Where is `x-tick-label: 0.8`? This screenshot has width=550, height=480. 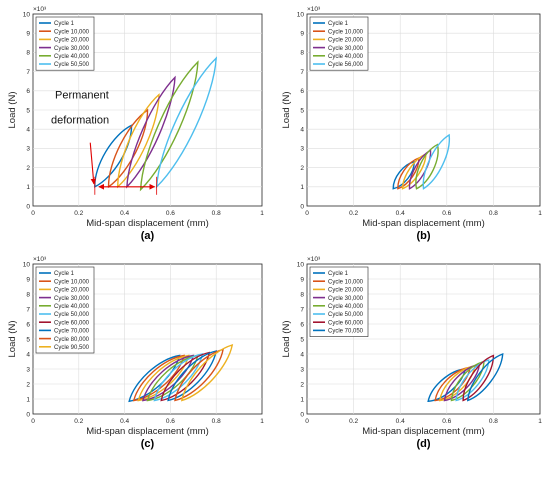
x-tick-label: 0.8 is located at coordinates (493, 421).